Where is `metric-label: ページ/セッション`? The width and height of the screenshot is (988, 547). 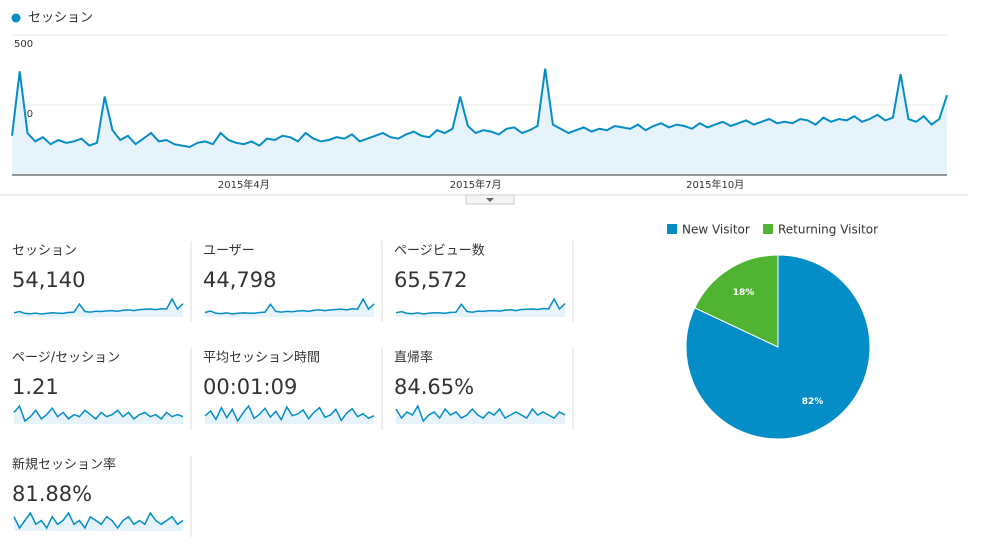 metric-label: ページ/セッション is located at coordinates (66, 358).